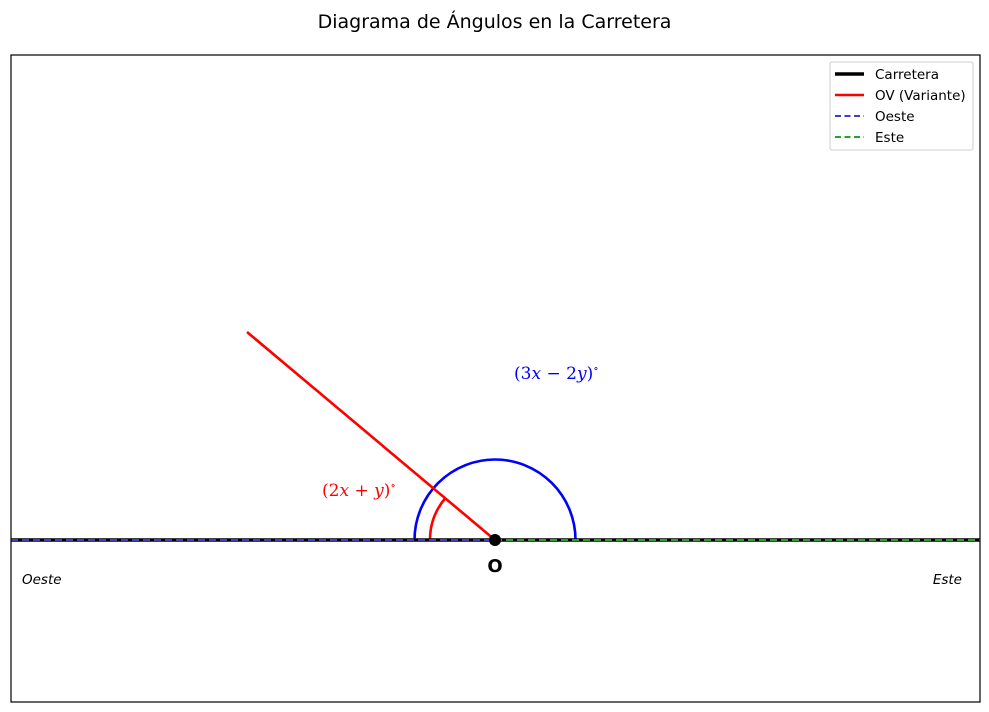 The image size is (989, 712). What do you see at coordinates (556, 373) in the screenshot?
I see `angle-label-blue: (3x − 2y)∘` at bounding box center [556, 373].